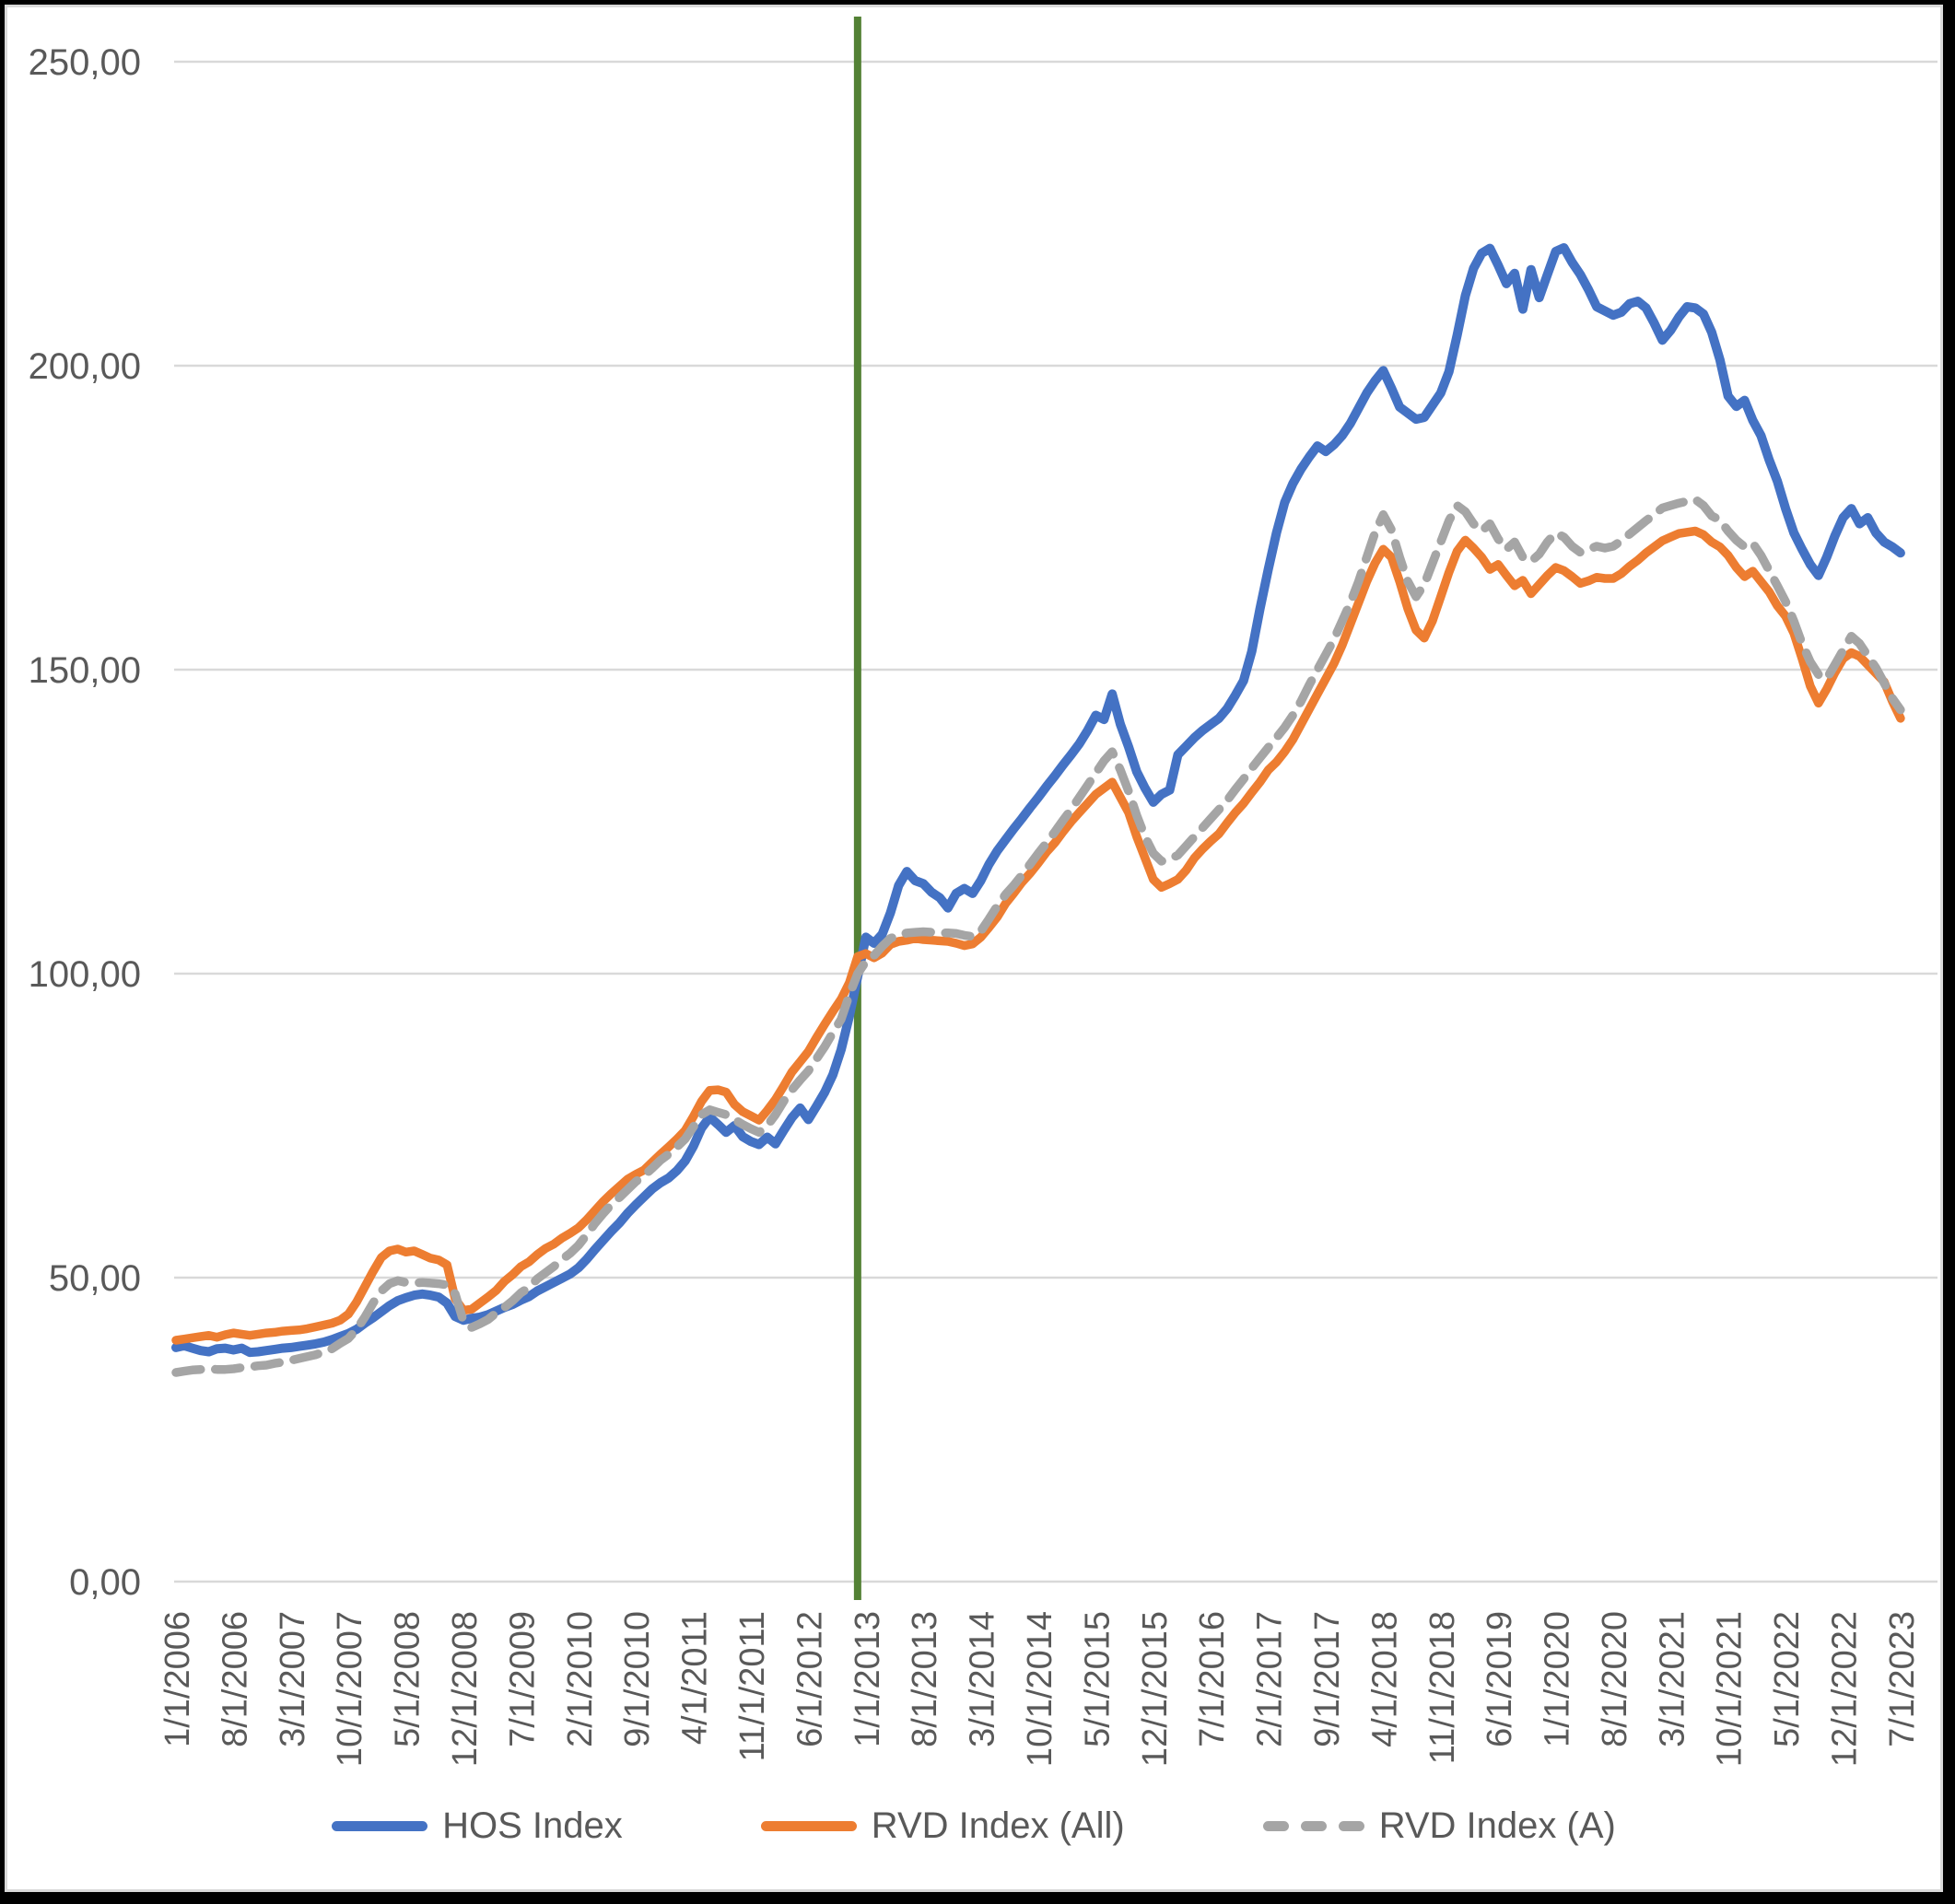 The height and width of the screenshot is (1904, 1955). Describe the element at coordinates (532, 1825) in the screenshot. I see `legend-label-hos-index: HOS Index` at that location.